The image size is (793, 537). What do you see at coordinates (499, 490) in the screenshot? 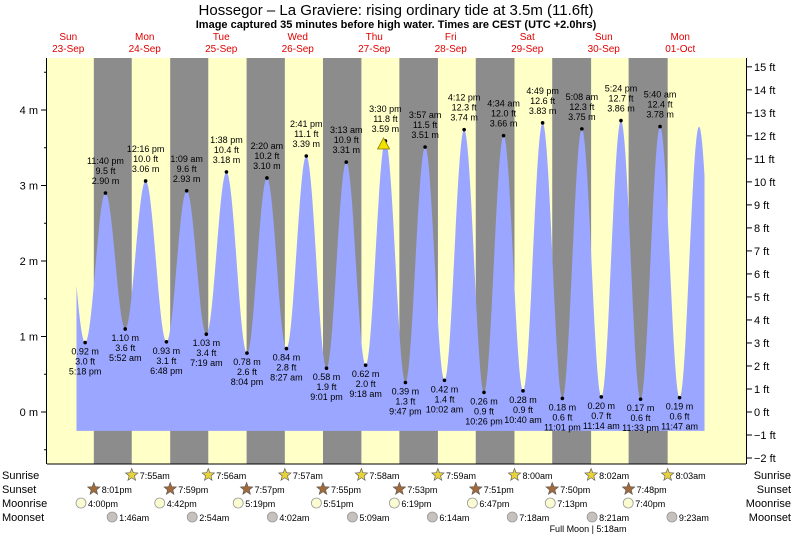
I see `sunset-time: 7:51pm` at bounding box center [499, 490].